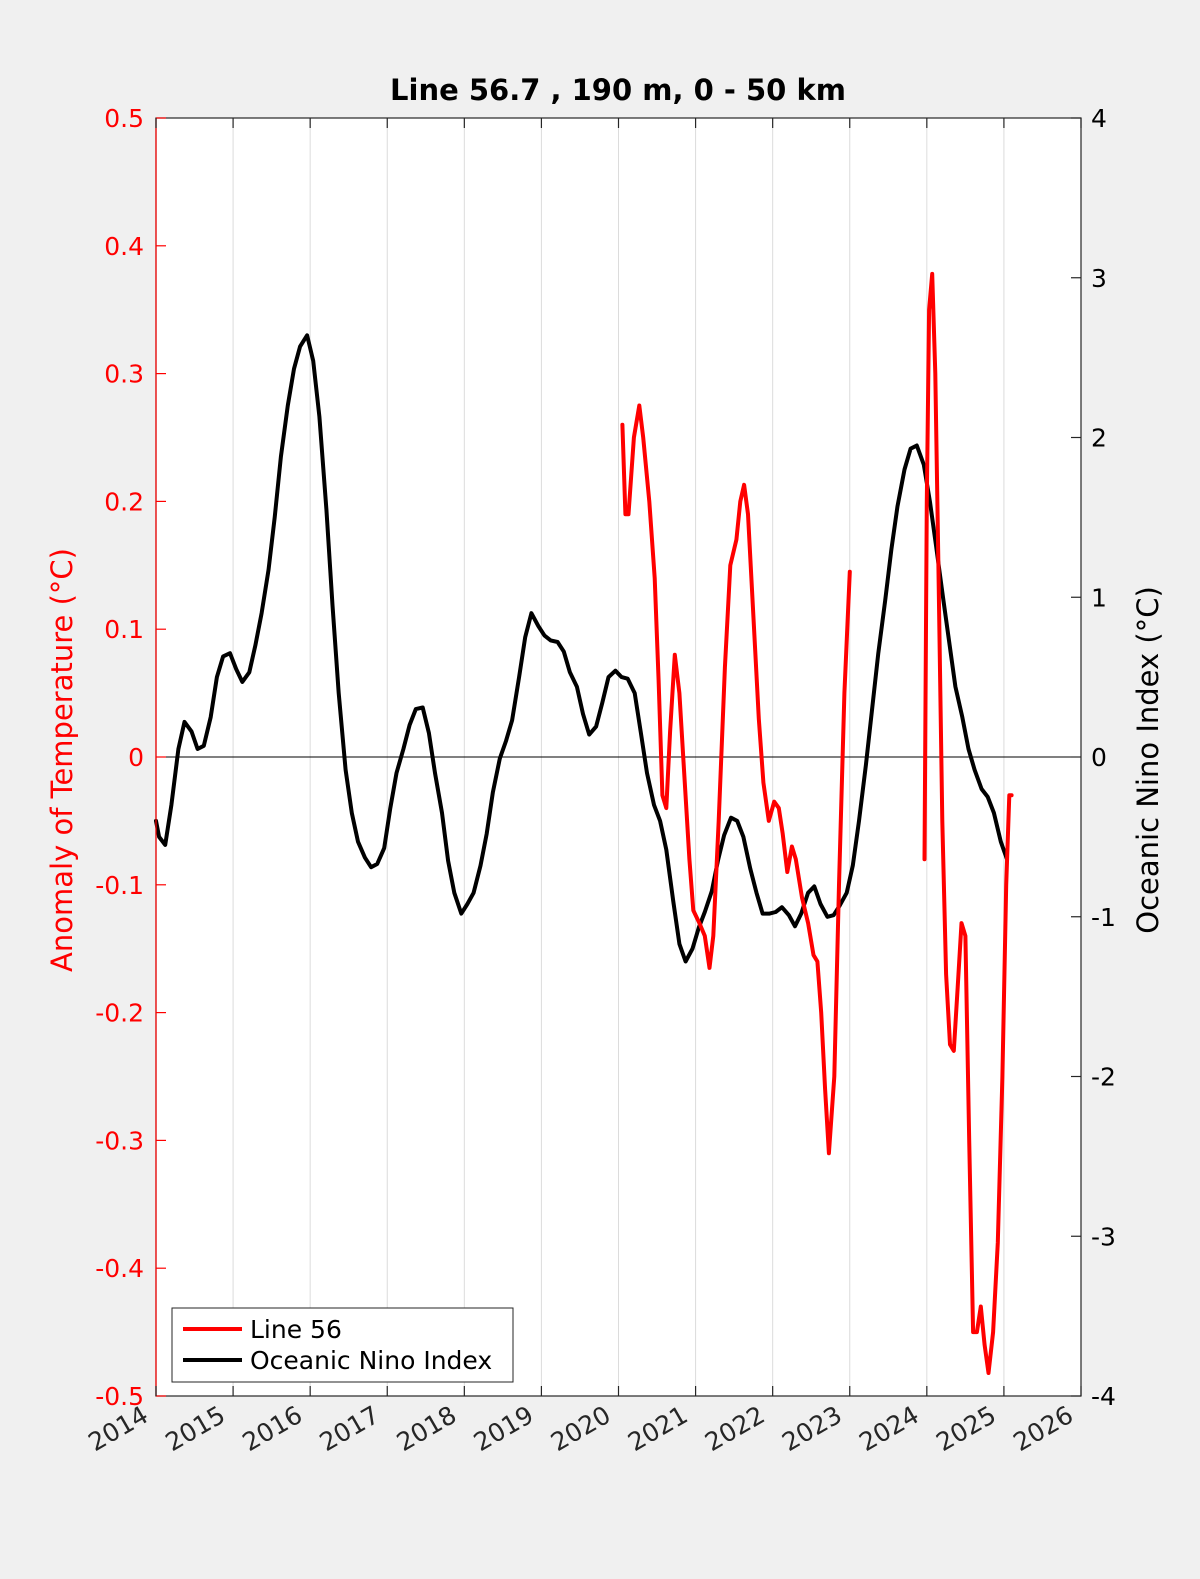 This screenshot has height=1579, width=1200. Describe the element at coordinates (618, 90) in the screenshot. I see `chart-title: Line 56.7 , 190 m, 0 - 50 km` at that location.